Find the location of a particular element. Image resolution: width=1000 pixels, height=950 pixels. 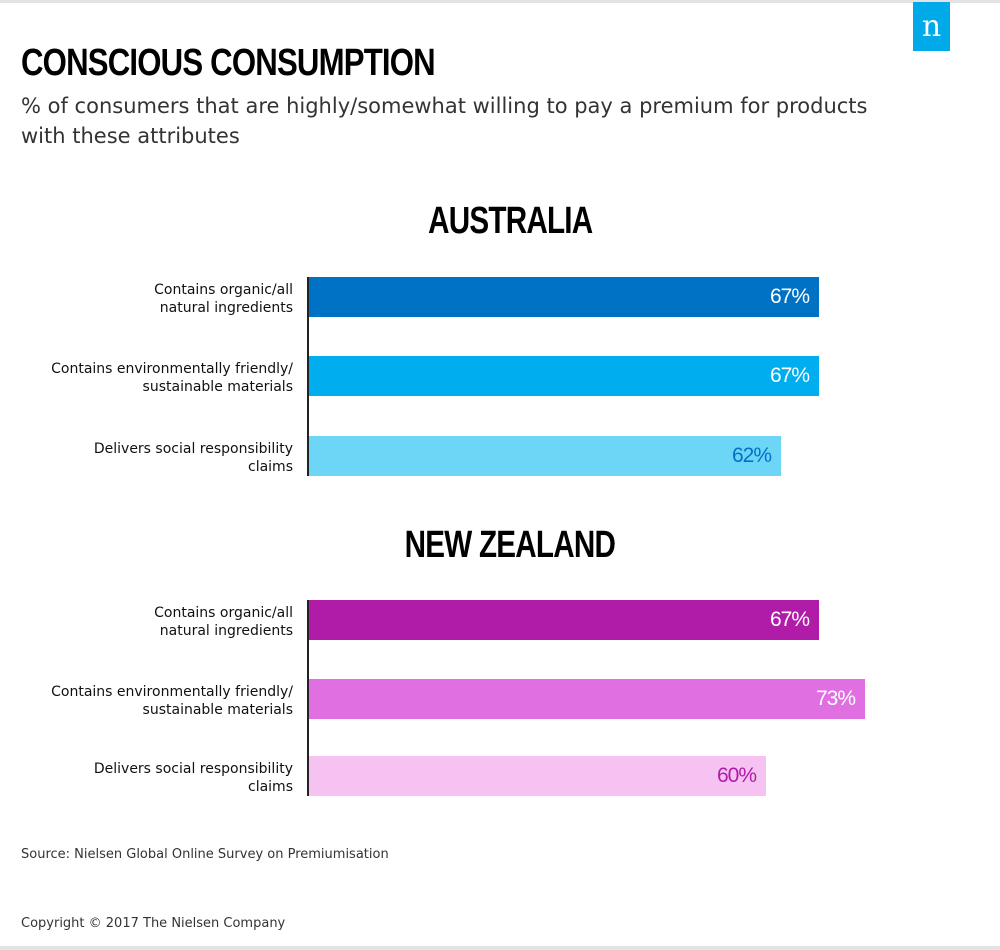

australia-category-label-line: claims is located at coordinates (270, 467).